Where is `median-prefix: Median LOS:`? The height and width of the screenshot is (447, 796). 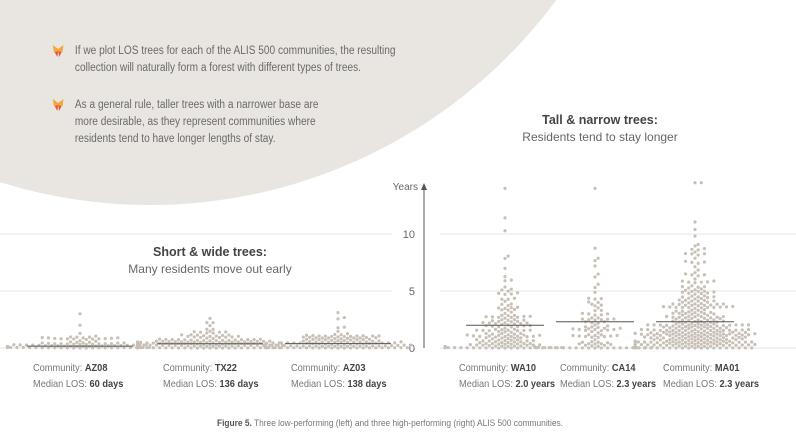 median-prefix: Median LOS: is located at coordinates (319, 384).